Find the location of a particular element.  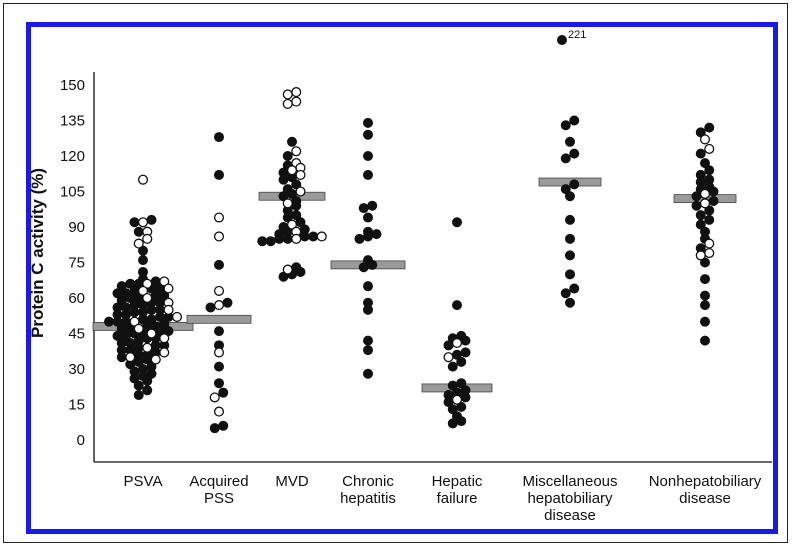

y-tick-label: 150 is located at coordinates (72, 85).